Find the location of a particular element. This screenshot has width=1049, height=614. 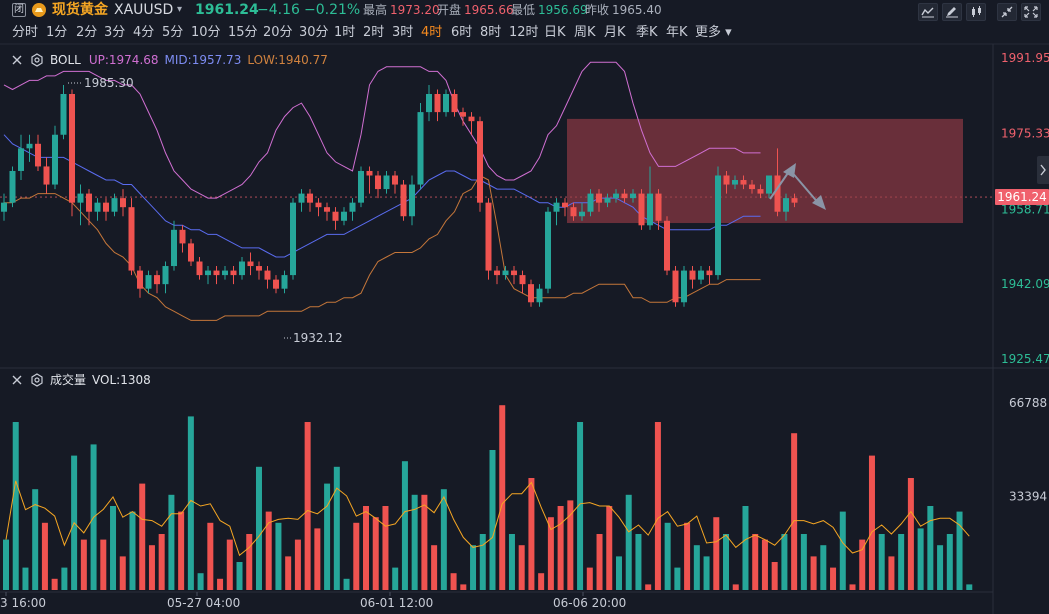

timeframe-16: 12时 is located at coordinates (524, 32).